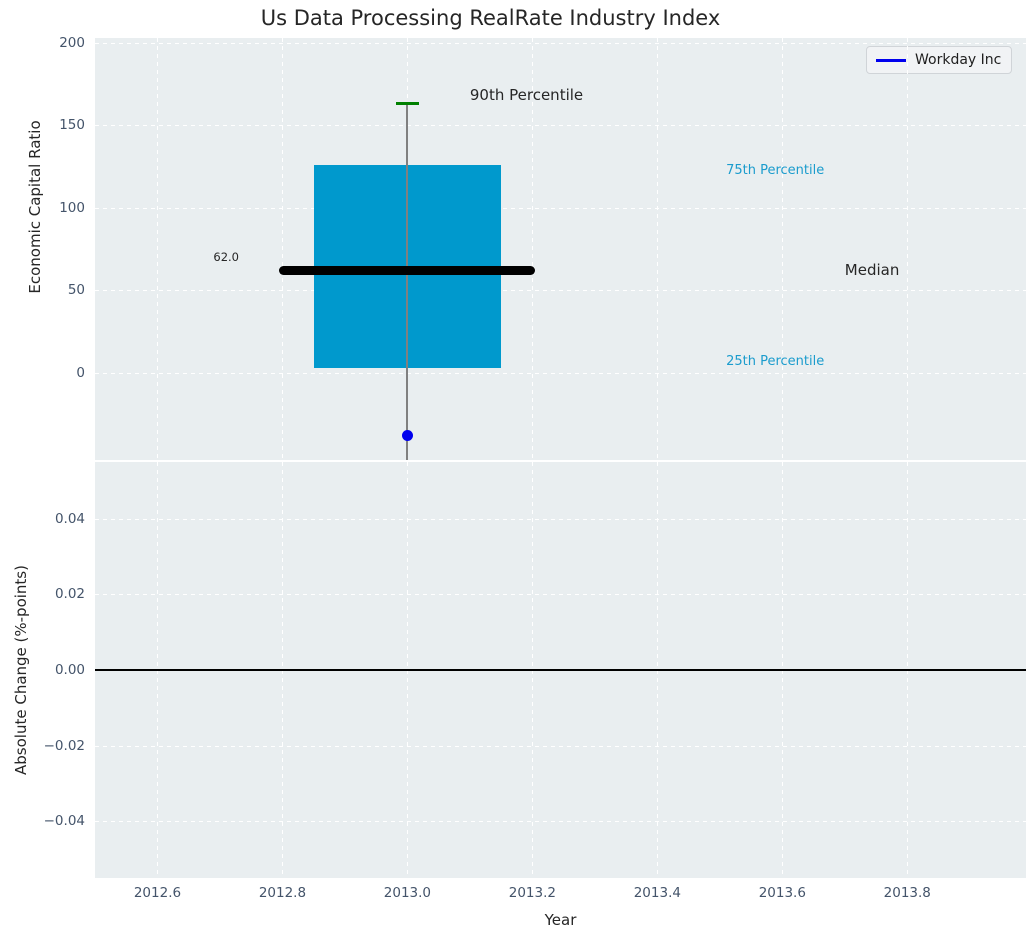 The height and width of the screenshot is (942, 1034). What do you see at coordinates (532, 893) in the screenshot?
I see `x-tick-label: 2013.2` at bounding box center [532, 893].